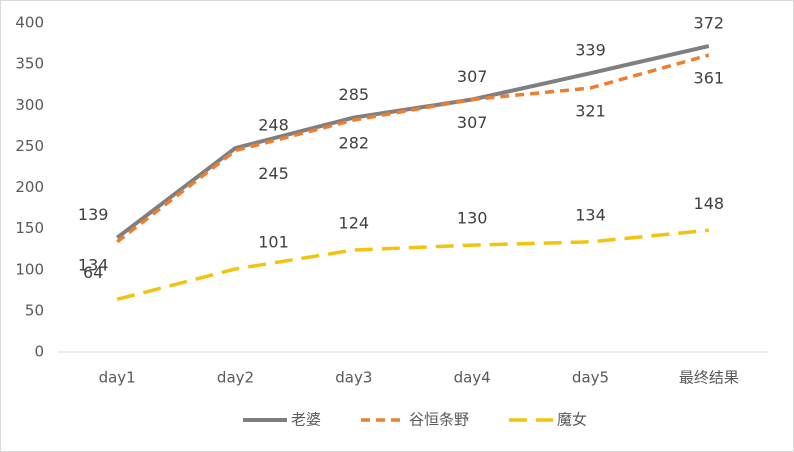 The height and width of the screenshot is (452, 794). What do you see at coordinates (29, 187) in the screenshot?
I see `y-tick-label: 200` at bounding box center [29, 187].